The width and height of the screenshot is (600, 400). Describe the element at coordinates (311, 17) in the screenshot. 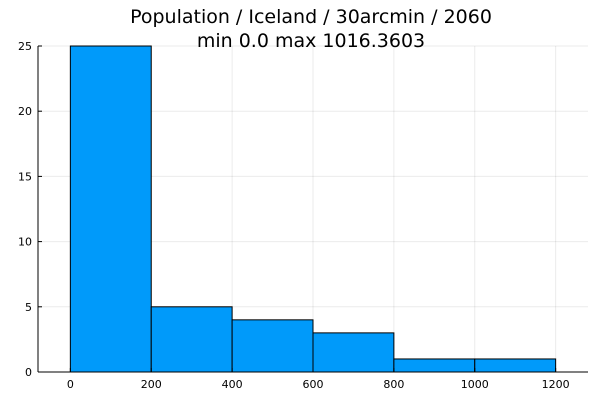

I see `chart-title: Population / Iceland / 30arcmin / 2060` at that location.